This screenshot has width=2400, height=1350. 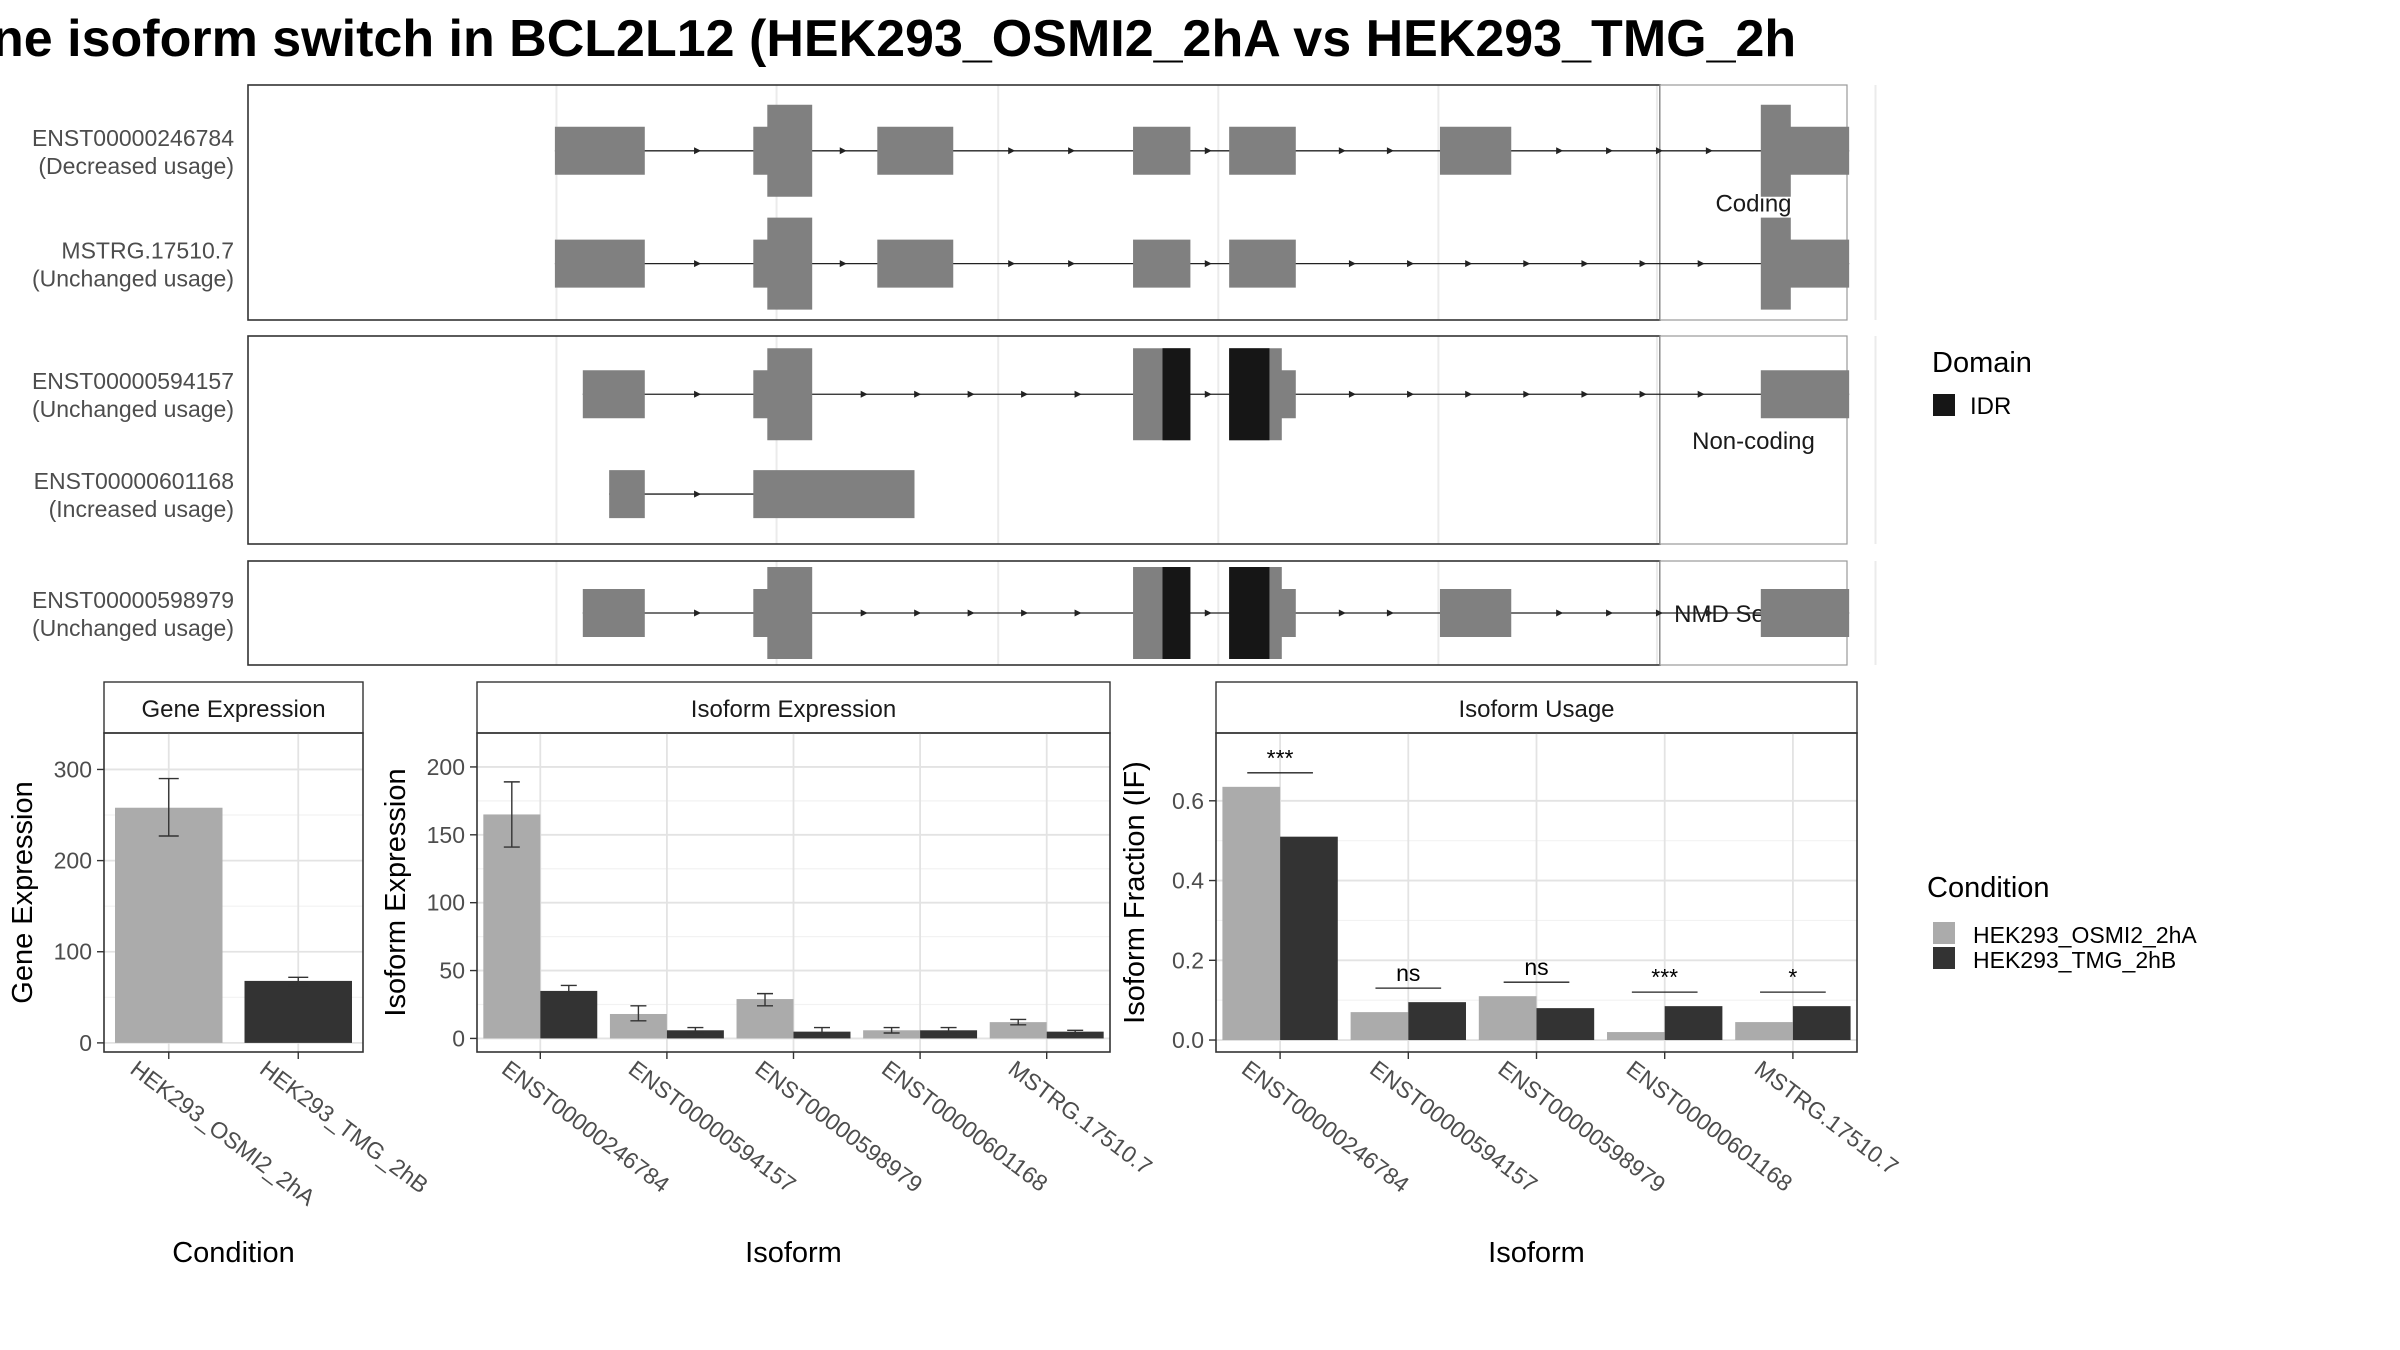 What do you see at coordinates (134, 481) in the screenshot?
I see `isoform-name: ENST00000601168` at bounding box center [134, 481].